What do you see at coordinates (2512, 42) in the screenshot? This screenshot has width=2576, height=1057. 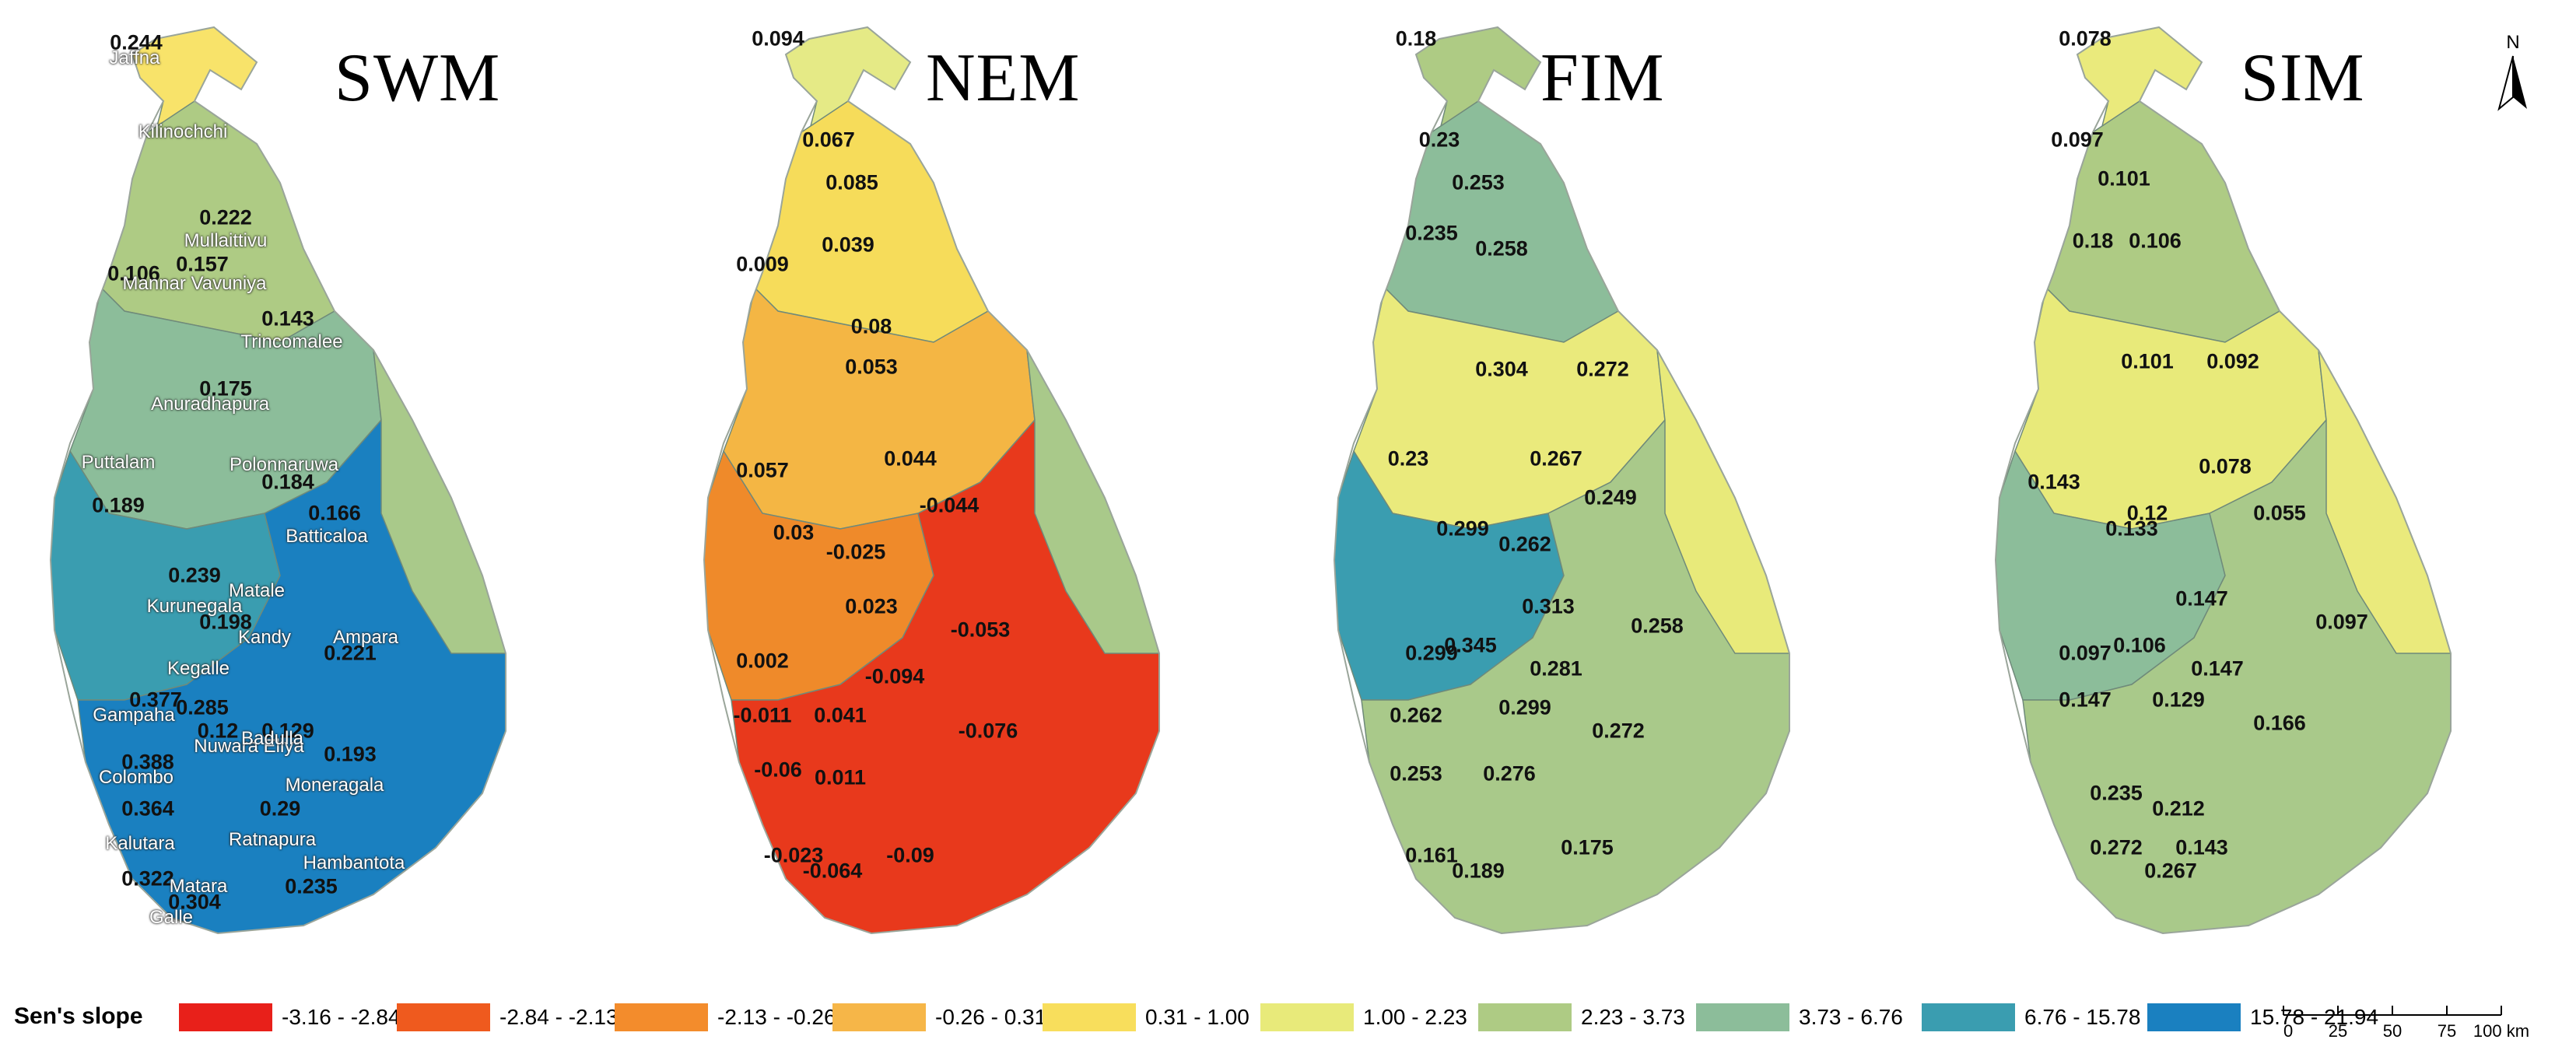 I see `north-arrow-label: N` at bounding box center [2512, 42].